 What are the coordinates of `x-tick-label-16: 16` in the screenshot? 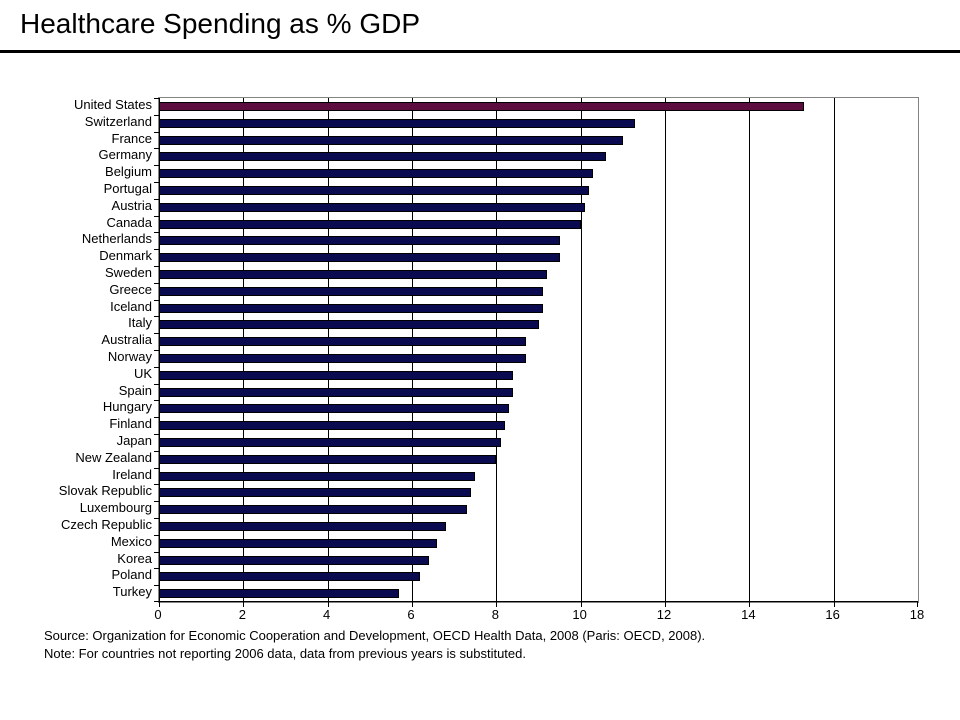 It's located at (832, 614).